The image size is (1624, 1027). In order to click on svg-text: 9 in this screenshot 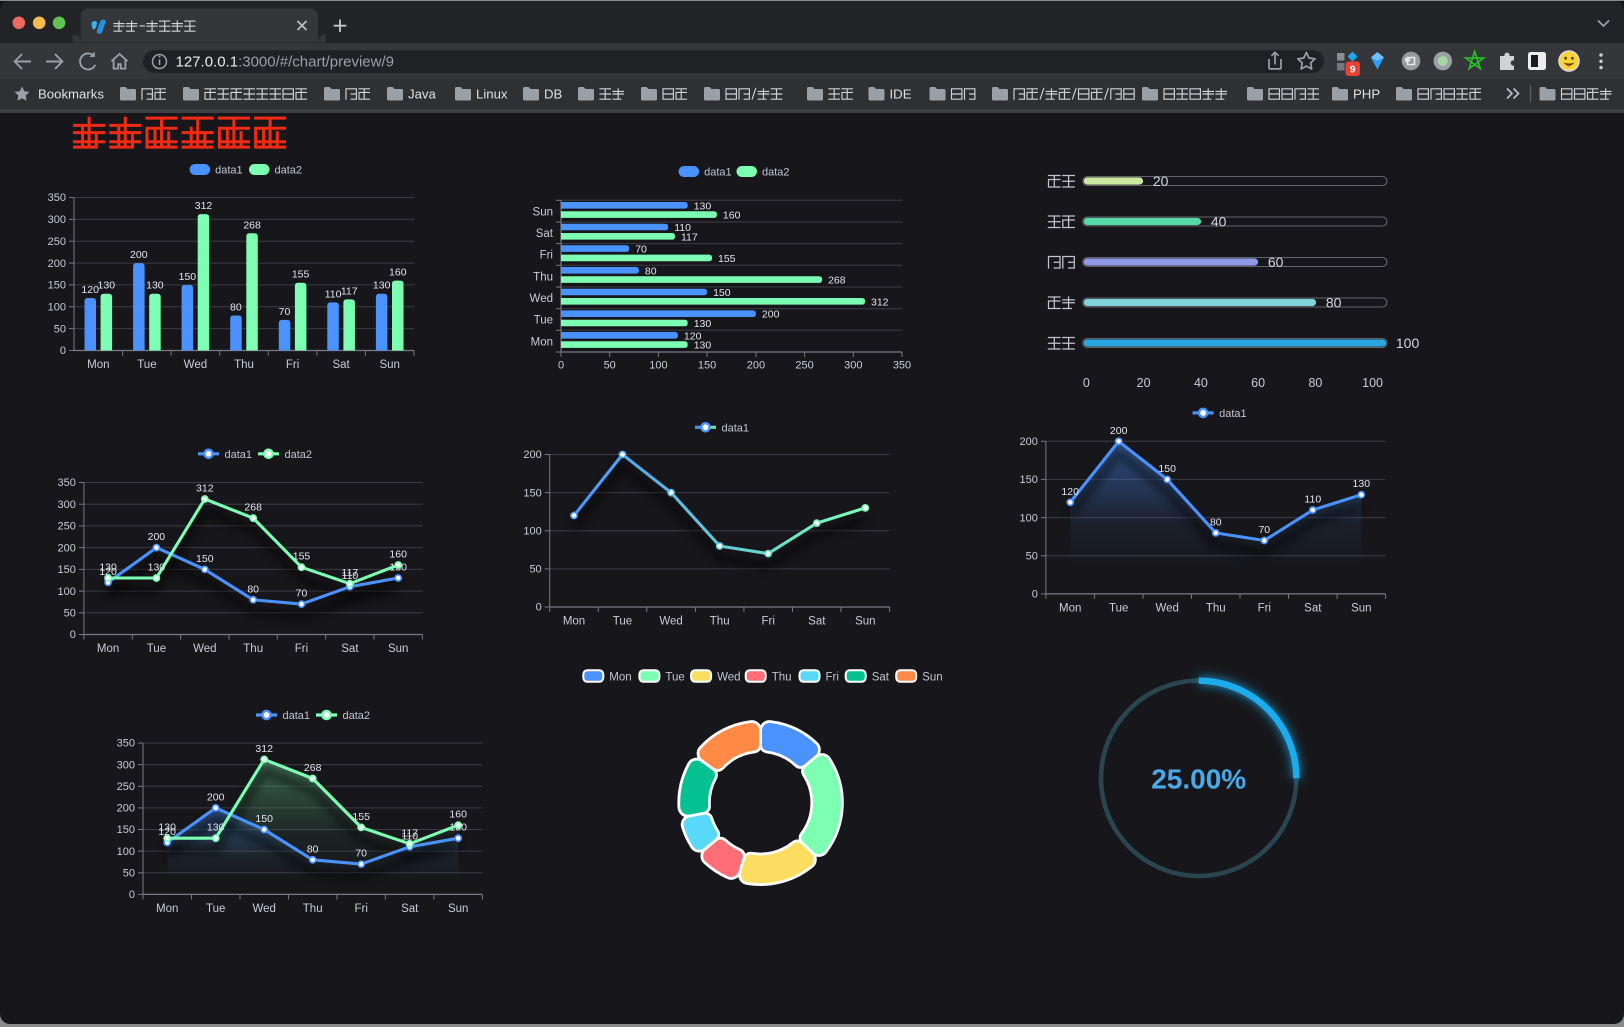, I will do `click(1353, 70)`.